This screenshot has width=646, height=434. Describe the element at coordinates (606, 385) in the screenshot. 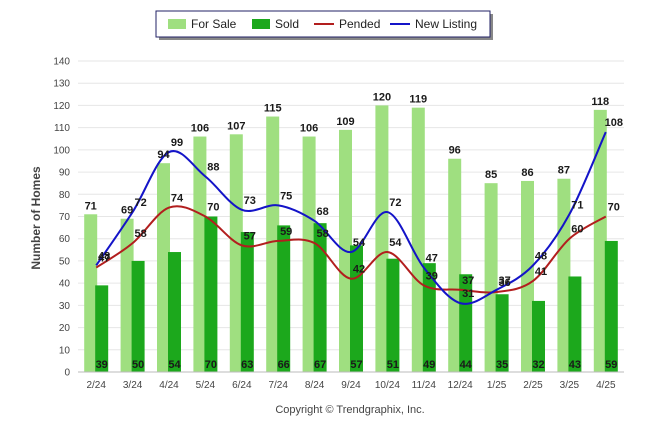

I see `x-tick-label: 4/25` at that location.